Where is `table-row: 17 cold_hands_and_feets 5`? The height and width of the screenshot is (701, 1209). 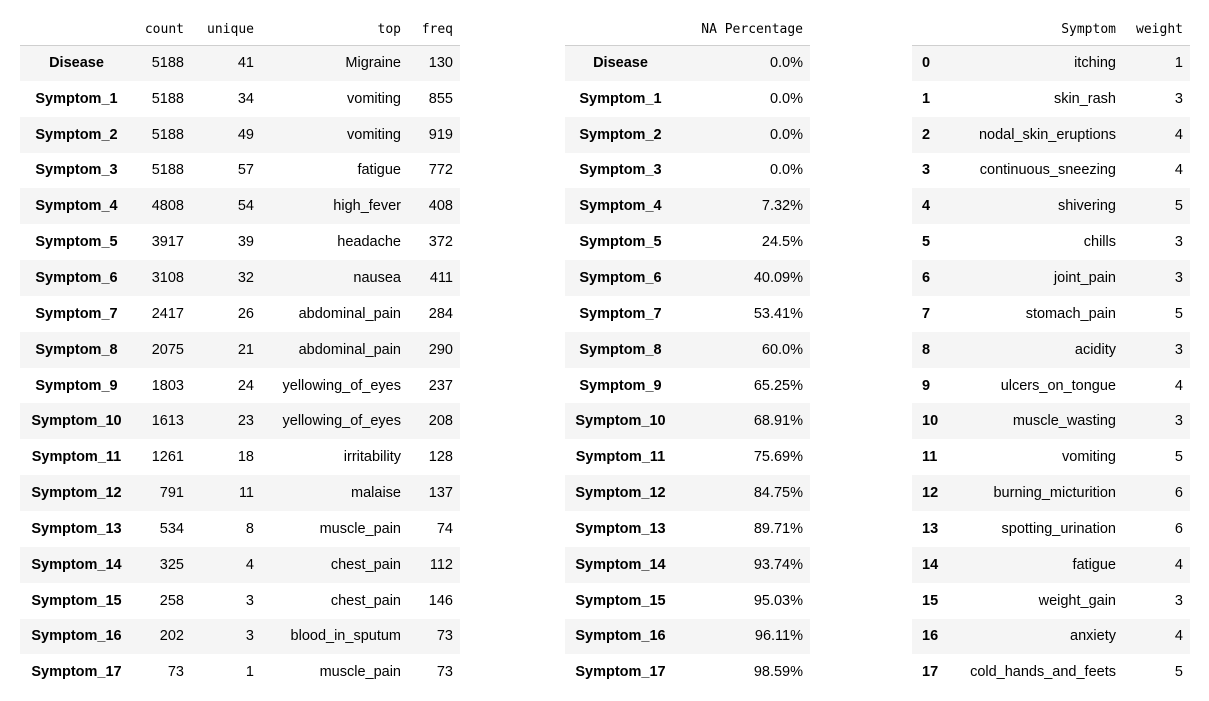
table-row: 17 cold_hands_and_feets 5 is located at coordinates (1051, 672).